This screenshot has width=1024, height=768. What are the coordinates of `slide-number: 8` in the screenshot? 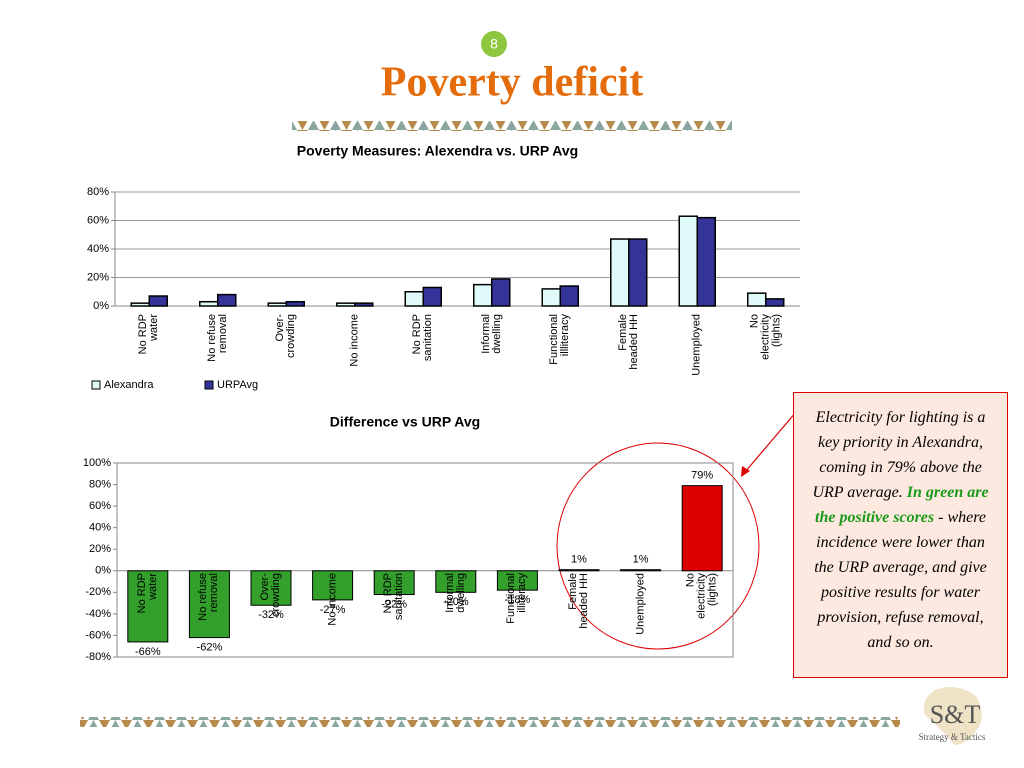 It's located at (494, 44).